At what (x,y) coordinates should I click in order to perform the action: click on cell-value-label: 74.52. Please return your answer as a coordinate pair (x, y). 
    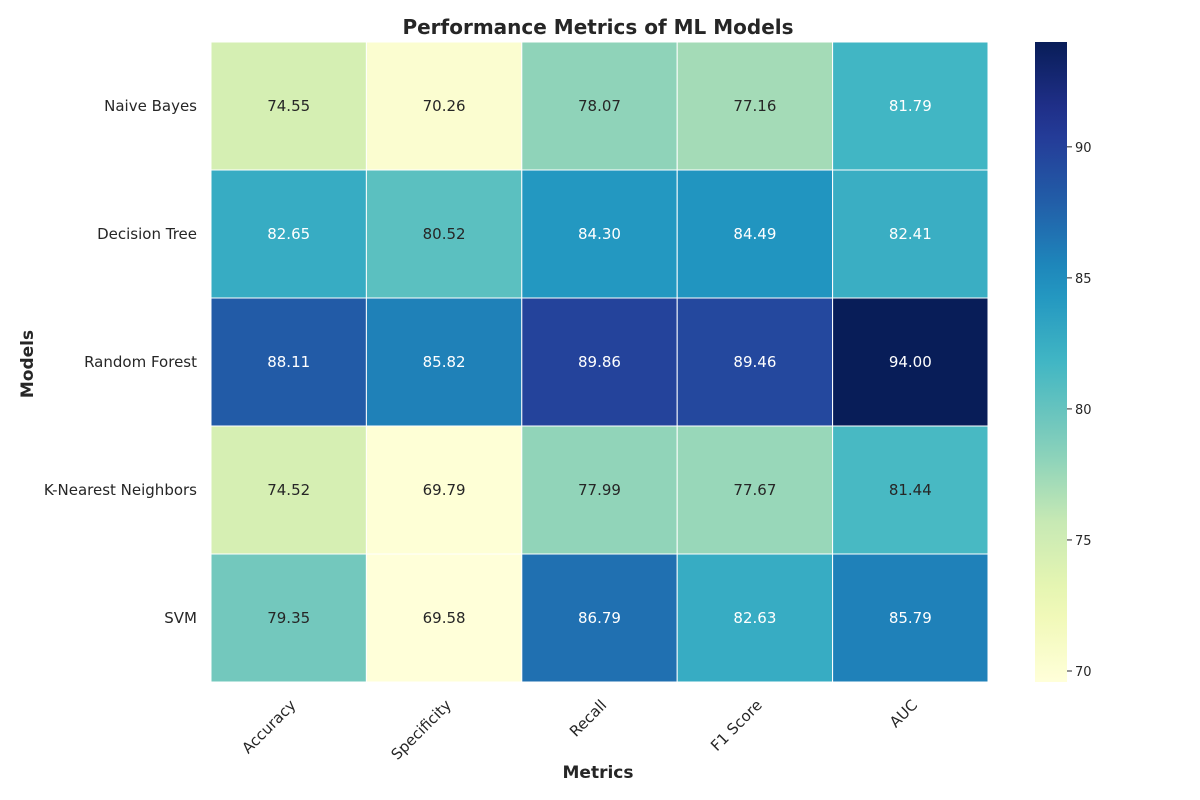
    Looking at the image, I should click on (288, 490).